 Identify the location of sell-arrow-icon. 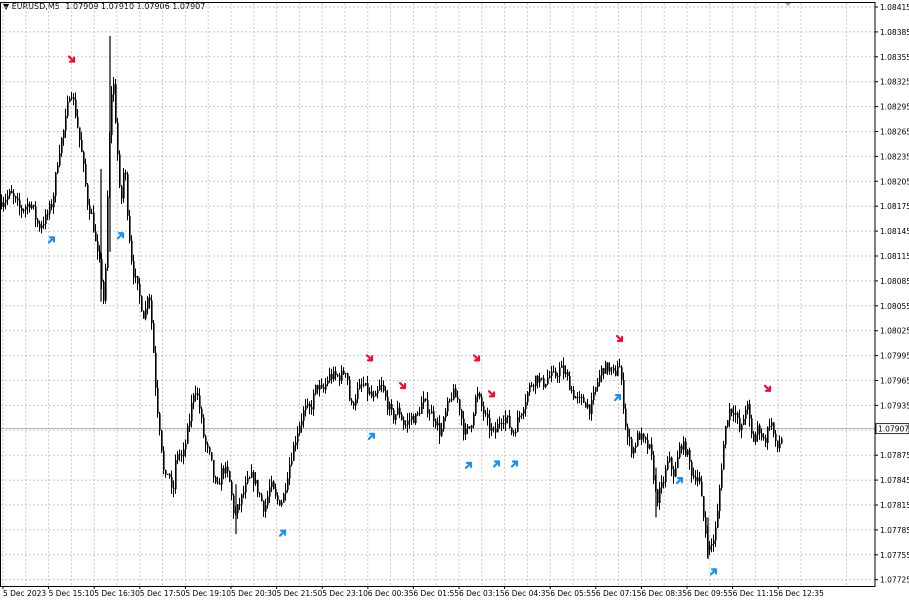
(402, 385).